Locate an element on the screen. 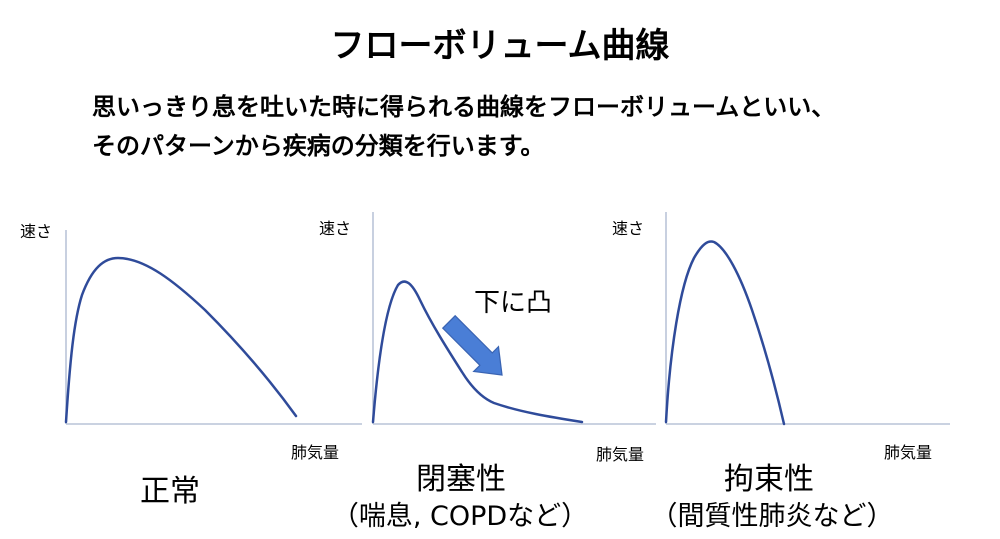  page-title: フローボリューム曲線 is located at coordinates (500, 46).